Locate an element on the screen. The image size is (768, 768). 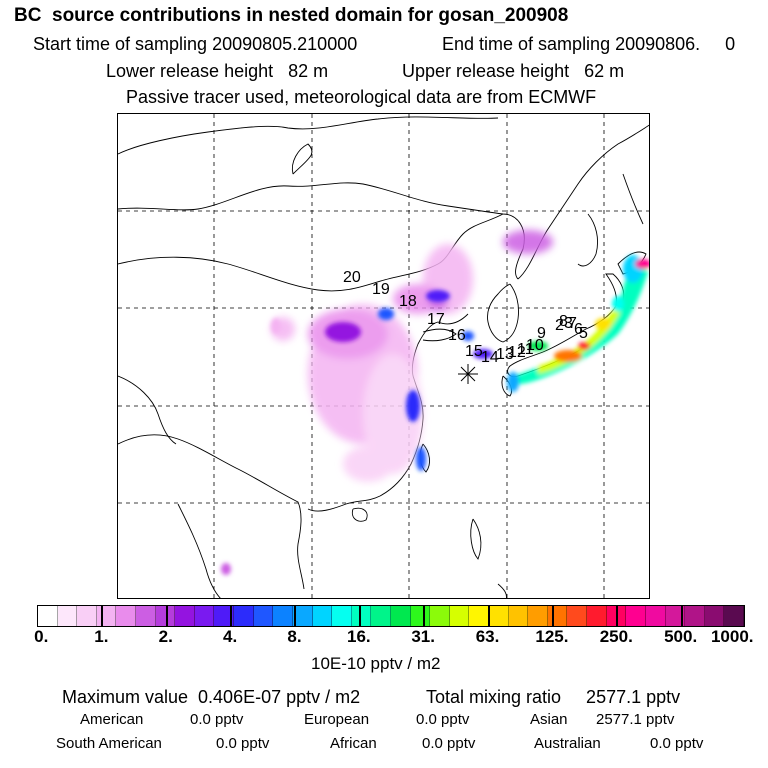
trajectory-label: 10 is located at coordinates (535, 345).